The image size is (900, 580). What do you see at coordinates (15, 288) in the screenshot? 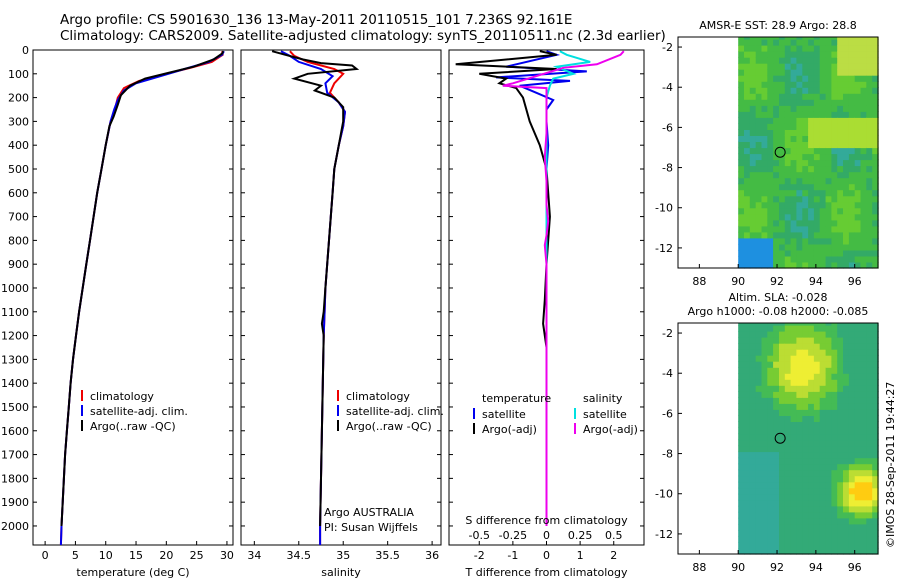
I see `depth-tick-label: 1000` at bounding box center [15, 288].